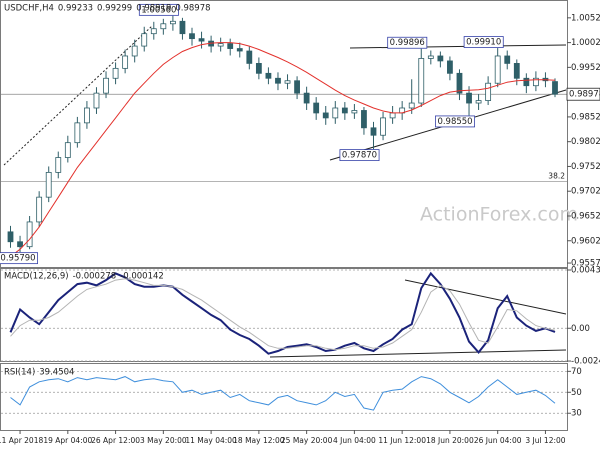 The width and height of the screenshot is (600, 450). Describe the element at coordinates (585, 18) in the screenshot. I see `y-tick-label: 1.00520` at that location.